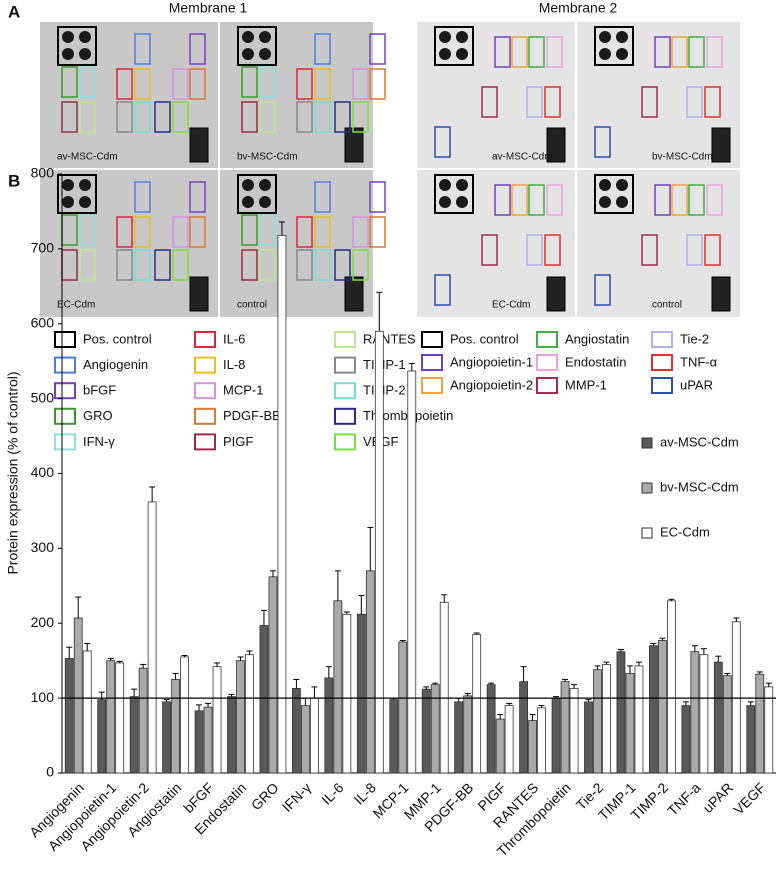 Image resolution: width=777 pixels, height=876 pixels. What do you see at coordinates (586, 384) in the screenshot?
I see `legend-label: MMP-1` at bounding box center [586, 384].